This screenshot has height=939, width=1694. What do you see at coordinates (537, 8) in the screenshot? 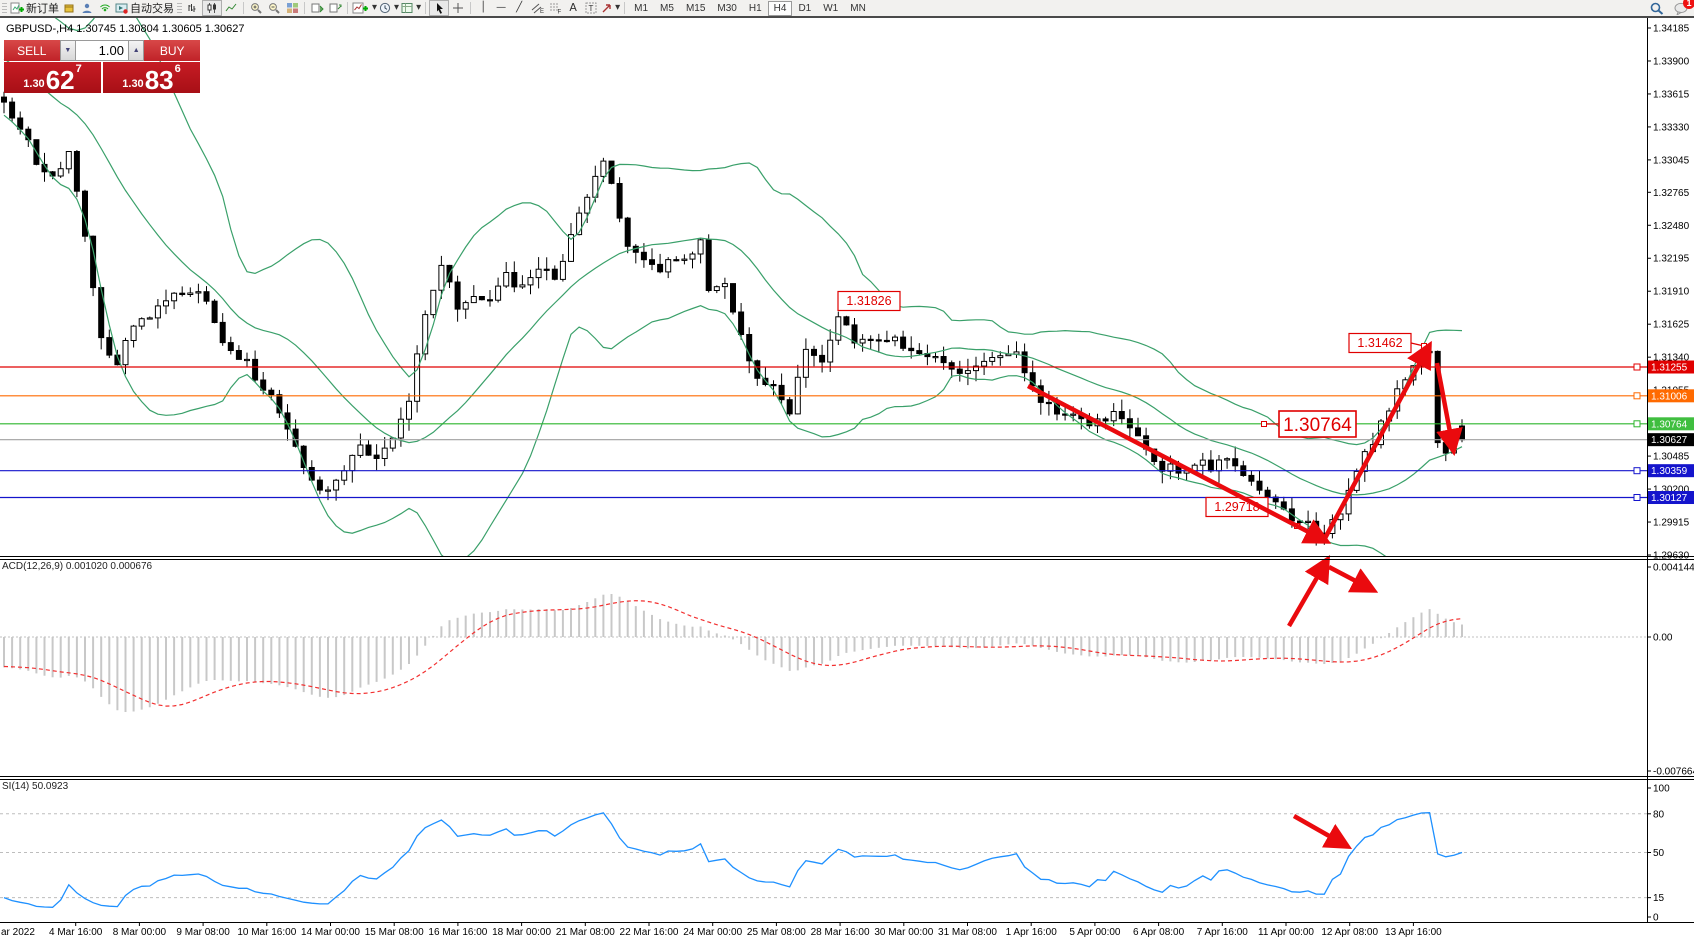
I see `channel-button: E` at bounding box center [537, 8].